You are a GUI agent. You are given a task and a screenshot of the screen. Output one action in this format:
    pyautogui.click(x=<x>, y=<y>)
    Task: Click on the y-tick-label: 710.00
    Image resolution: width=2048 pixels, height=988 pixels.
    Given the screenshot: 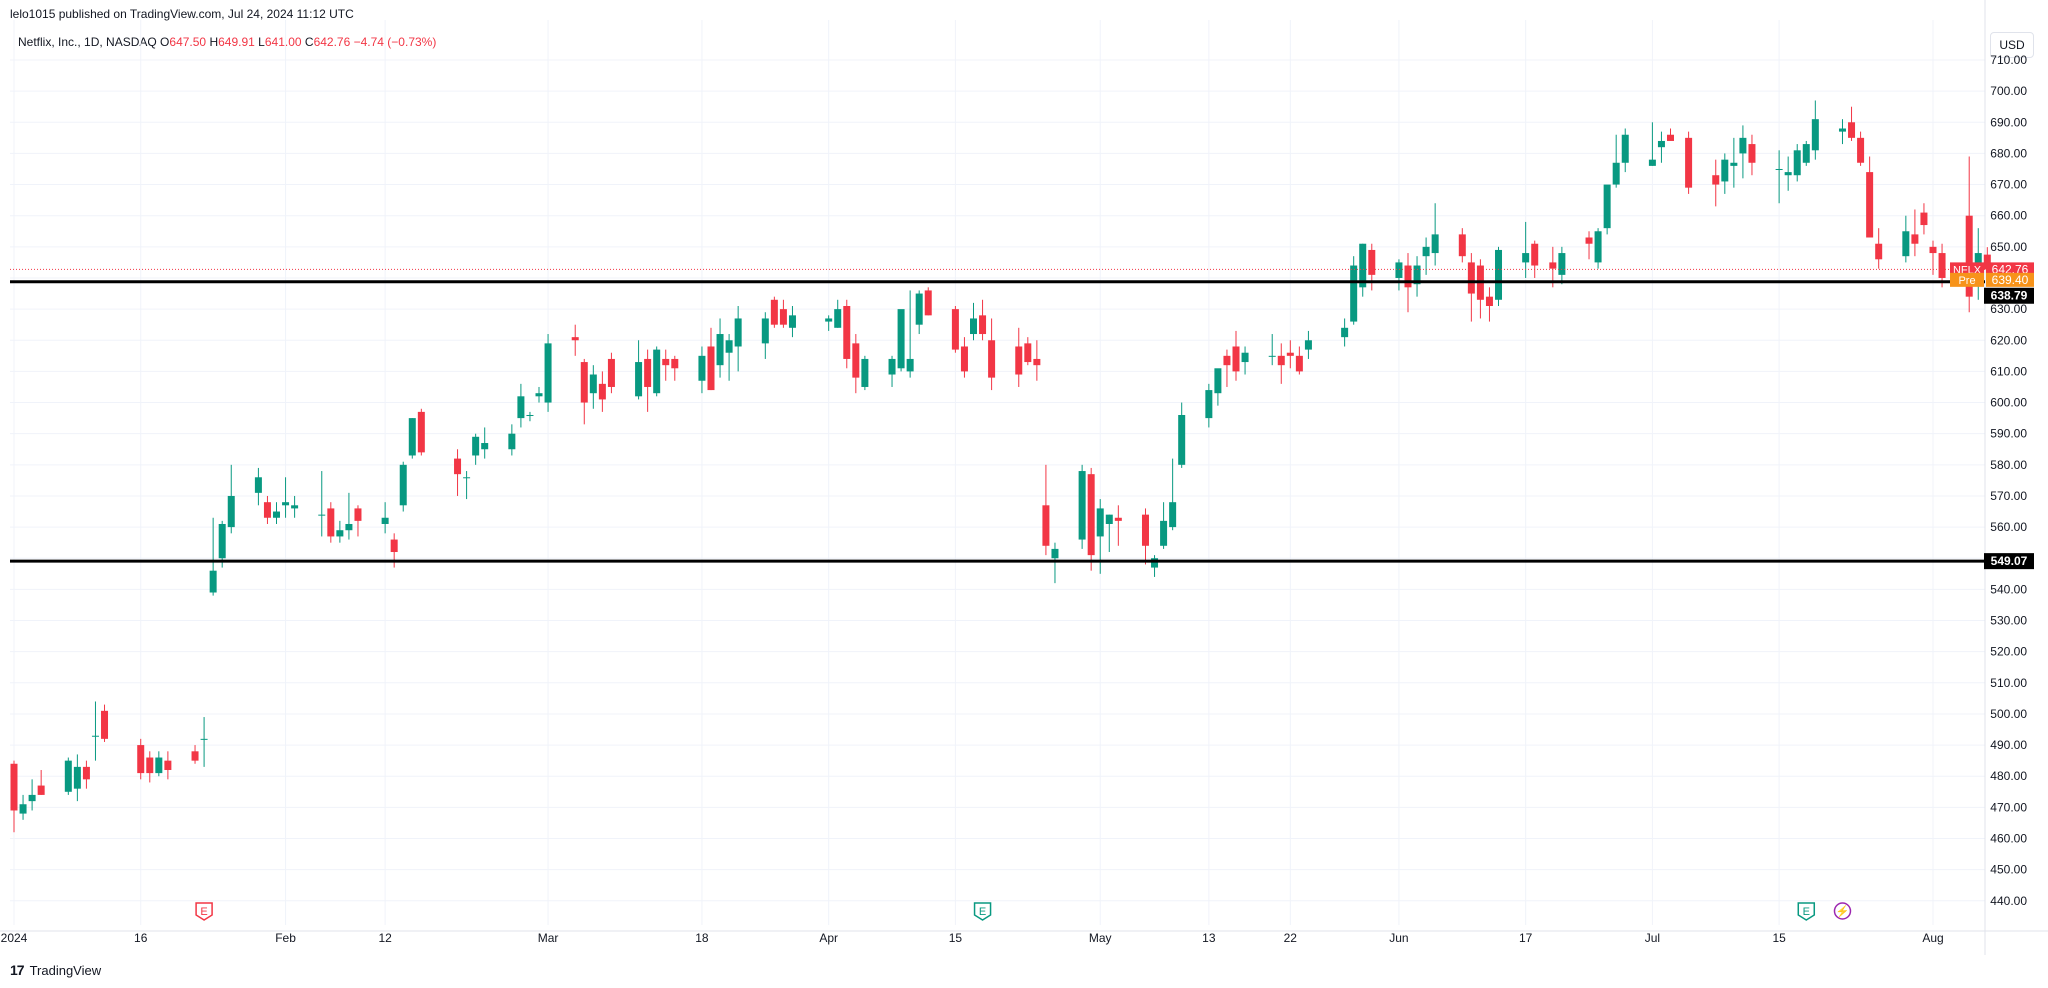 What is the action you would take?
    pyautogui.click(x=2008, y=60)
    